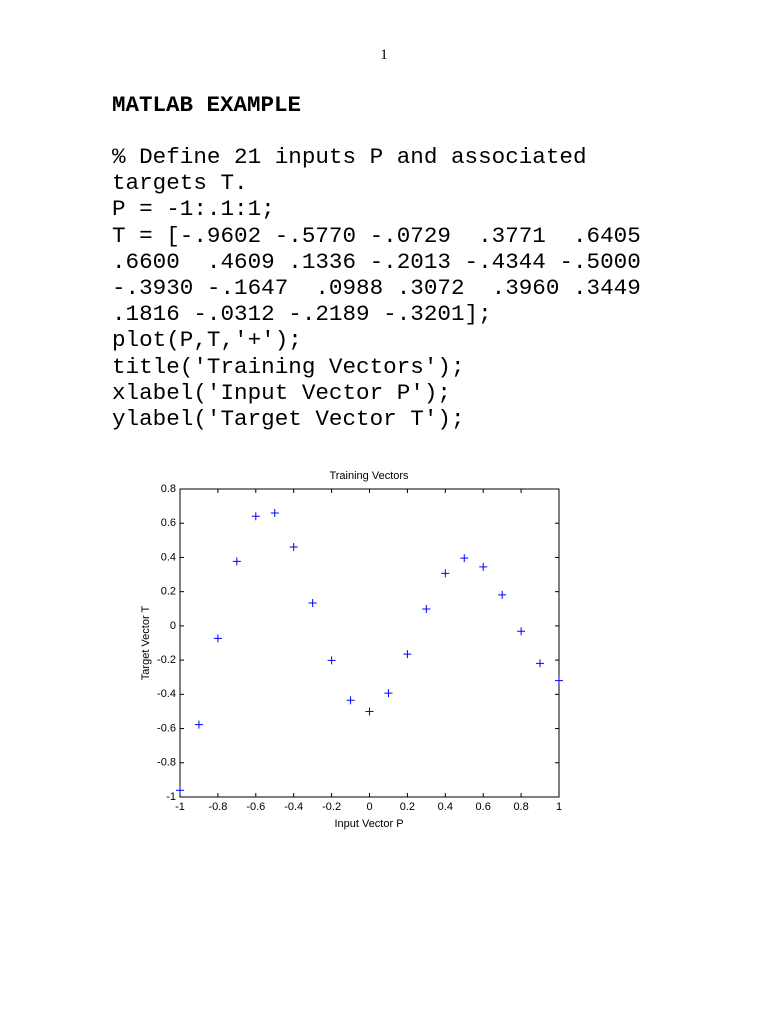  Describe the element at coordinates (171, 797) in the screenshot. I see `y-tick-label: -1` at that location.